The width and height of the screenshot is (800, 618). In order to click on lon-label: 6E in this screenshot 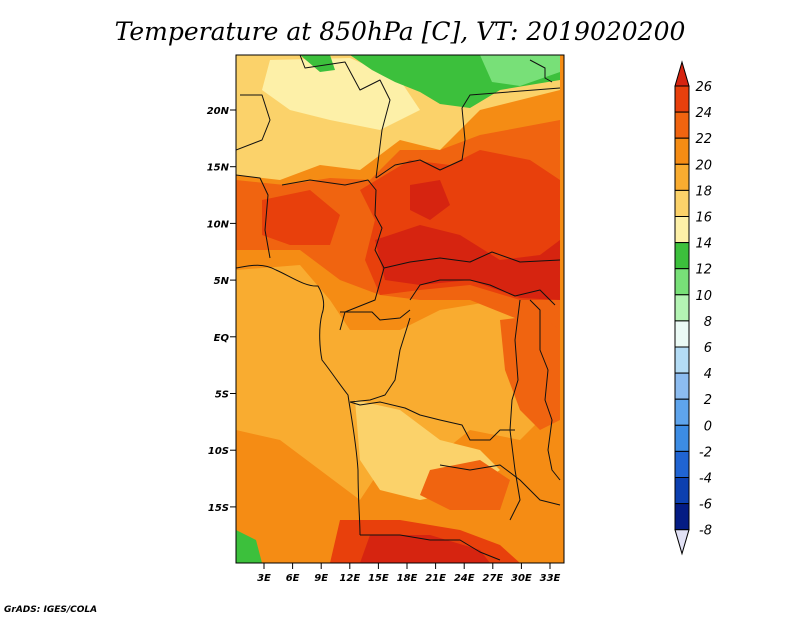, I will do `click(293, 578)`.